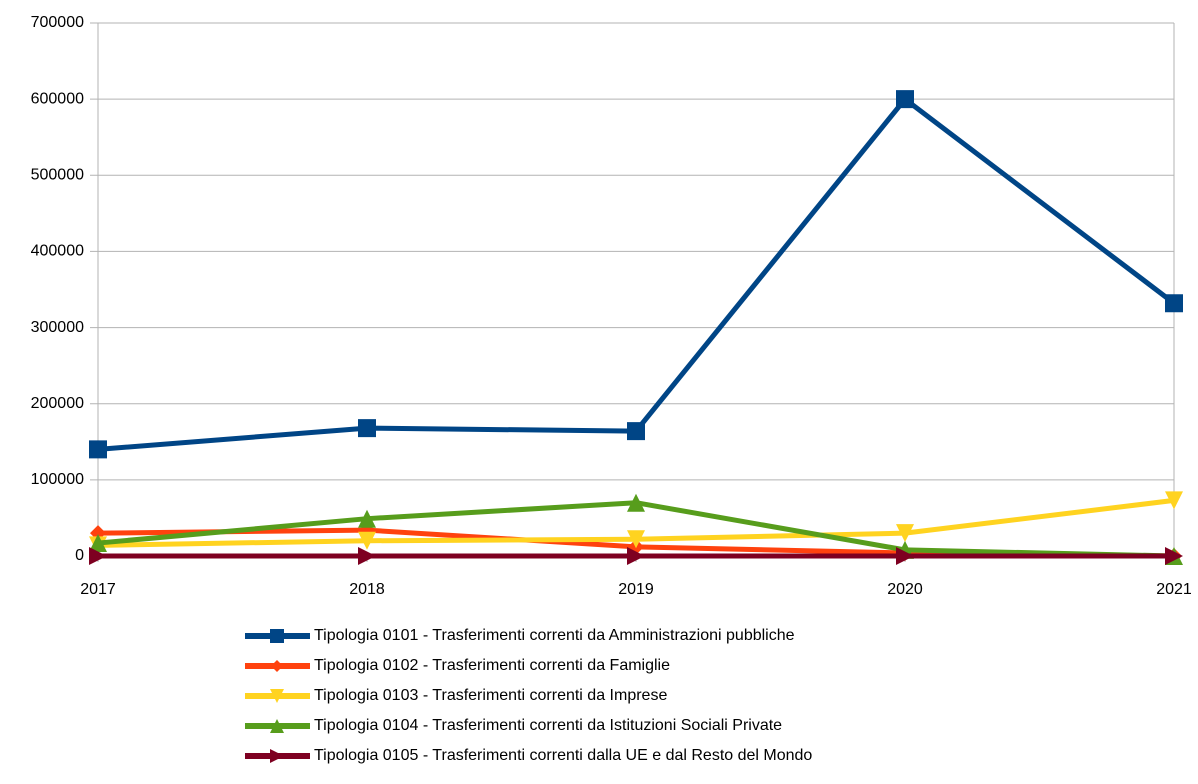 The image size is (1198, 784). I want to click on x-tick-label: 2017, so click(98, 589).